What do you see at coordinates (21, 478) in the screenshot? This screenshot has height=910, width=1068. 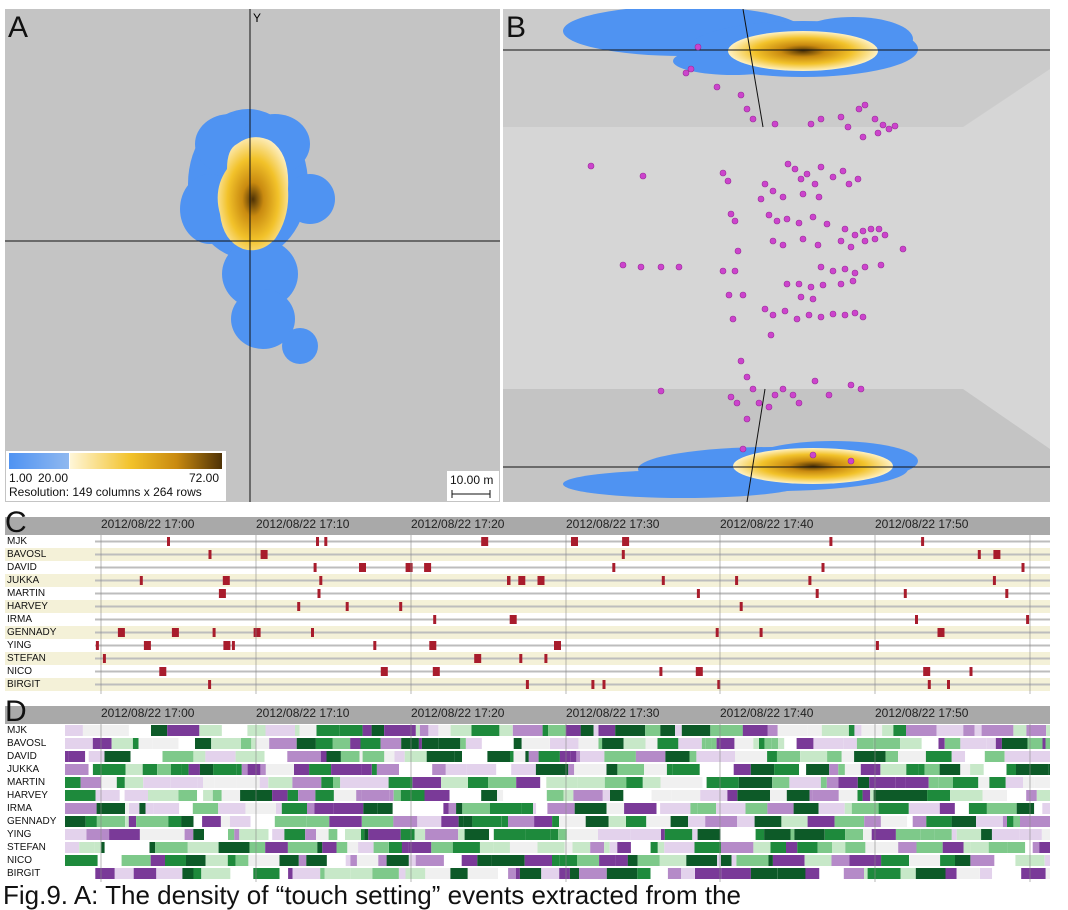 I see `legend-min: 1.00` at bounding box center [21, 478].